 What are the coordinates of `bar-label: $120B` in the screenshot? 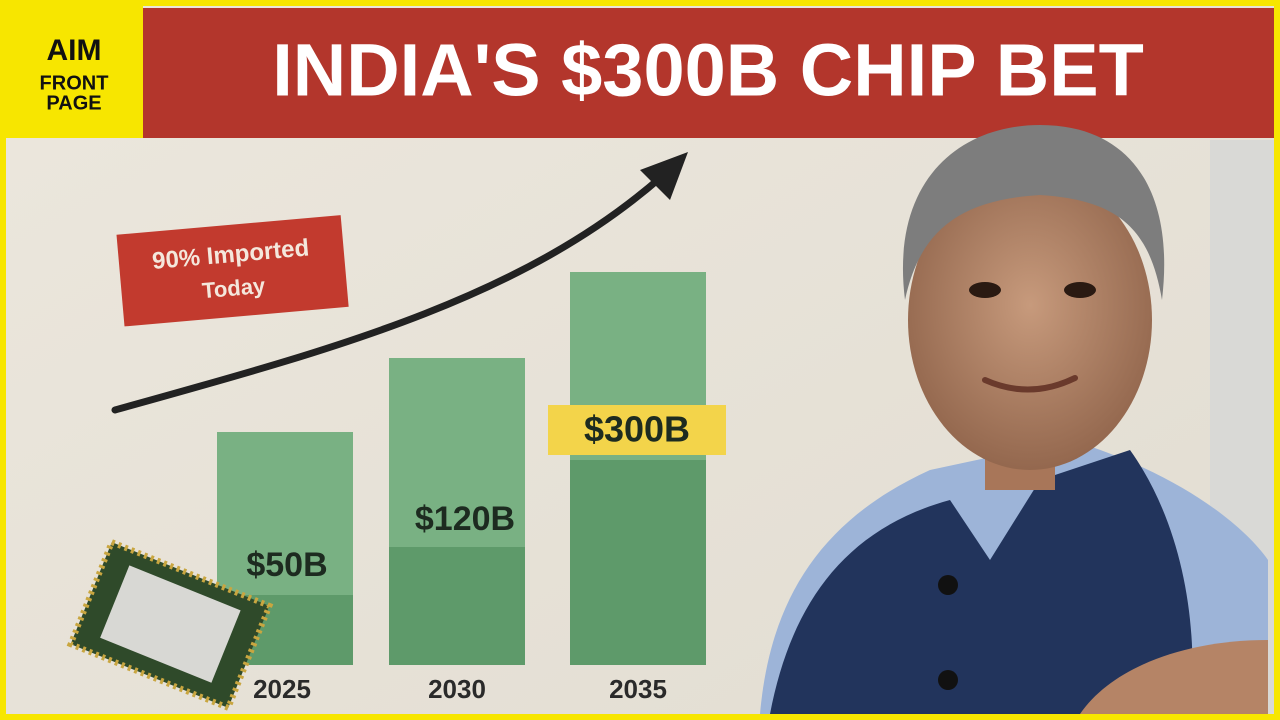 It's located at (465, 519).